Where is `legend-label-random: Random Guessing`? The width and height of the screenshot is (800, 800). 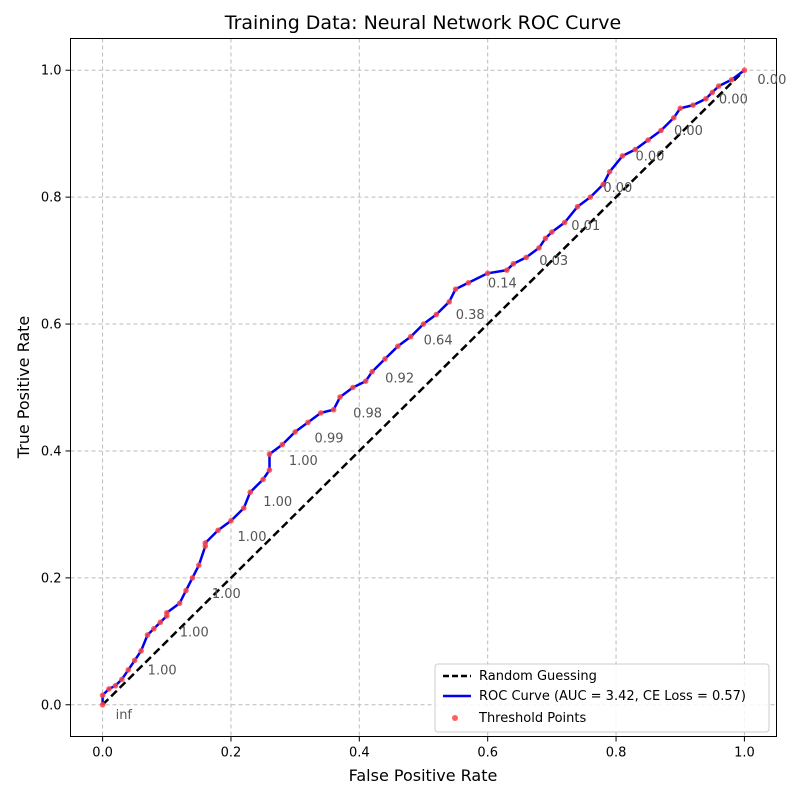 legend-label-random: Random Guessing is located at coordinates (538, 676).